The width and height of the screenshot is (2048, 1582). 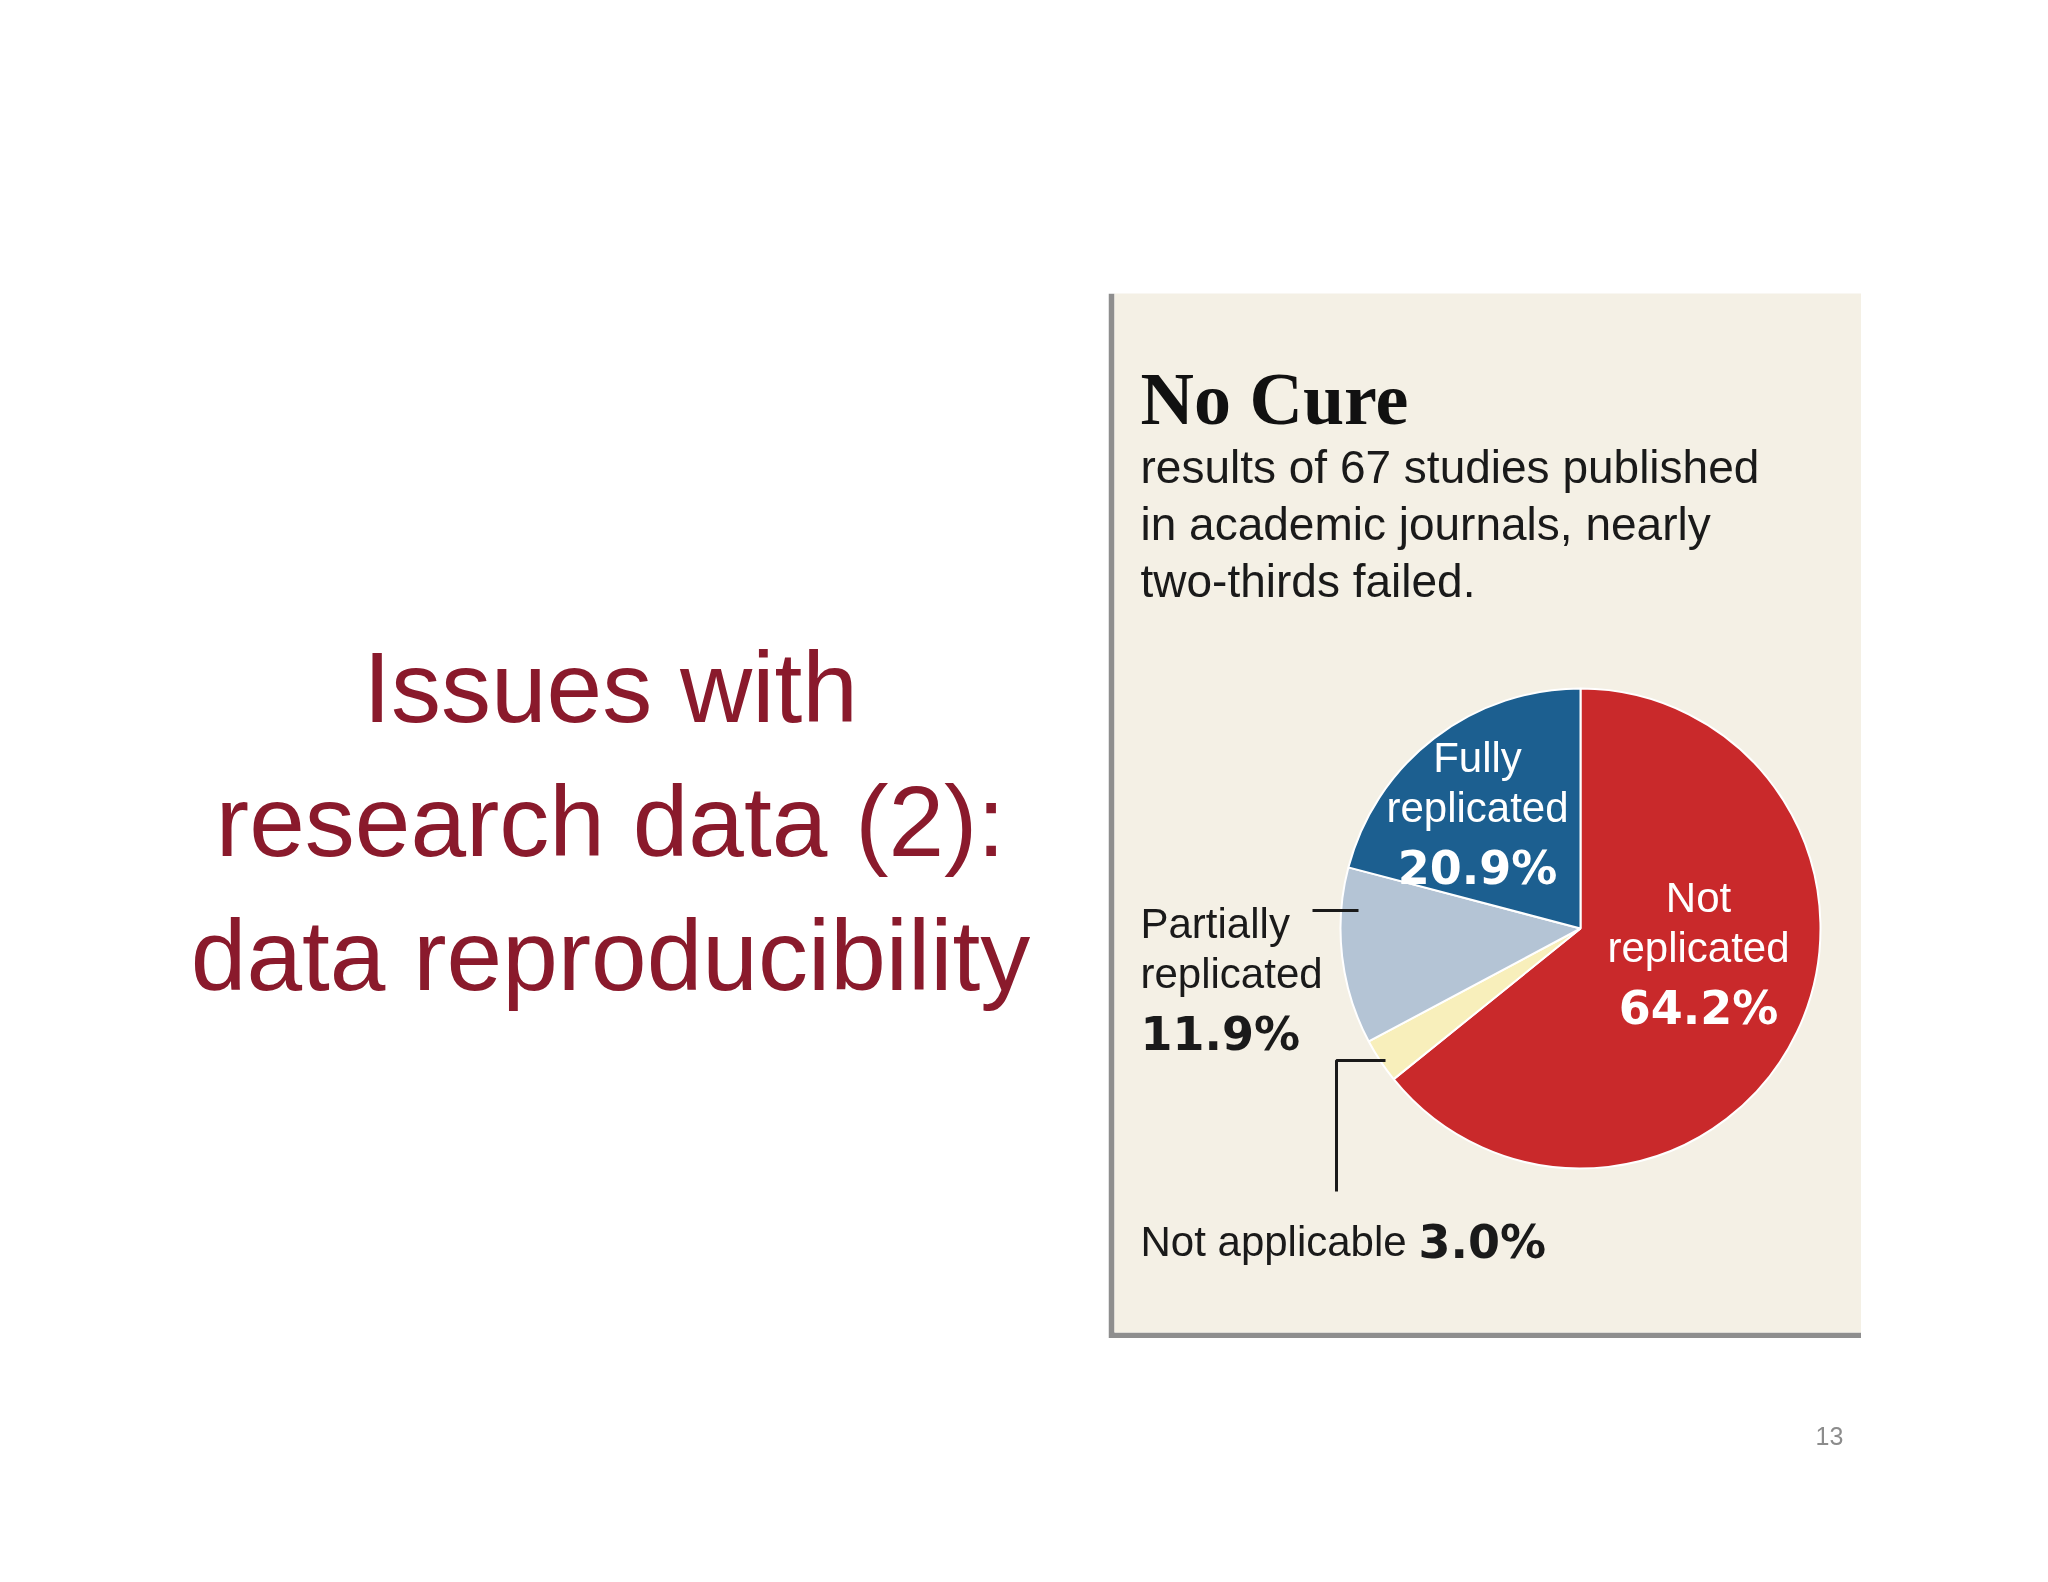 What do you see at coordinates (1273, 1241) in the screenshot?
I see `slice-label: Not applicable` at bounding box center [1273, 1241].